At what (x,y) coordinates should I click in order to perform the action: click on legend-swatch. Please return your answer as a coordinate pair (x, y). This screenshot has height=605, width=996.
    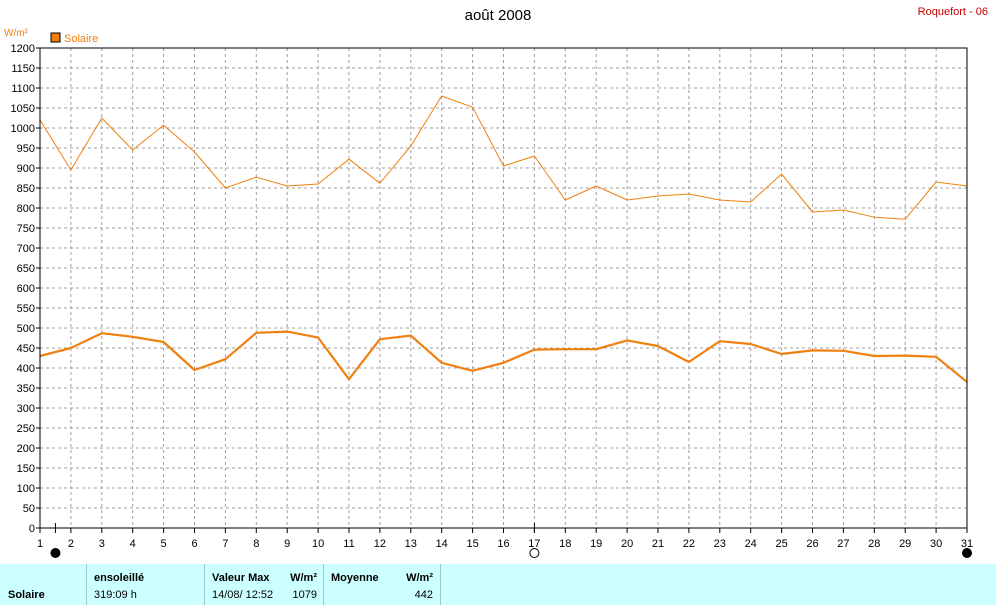
    Looking at the image, I should click on (55, 37).